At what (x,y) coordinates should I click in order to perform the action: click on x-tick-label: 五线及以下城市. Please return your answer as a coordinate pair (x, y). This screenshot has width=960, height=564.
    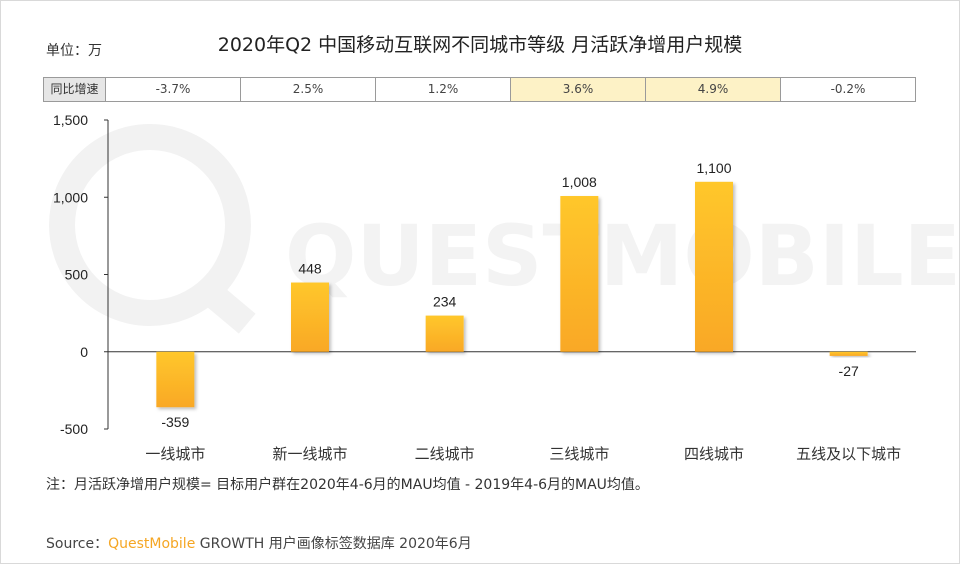
    Looking at the image, I should click on (848, 454).